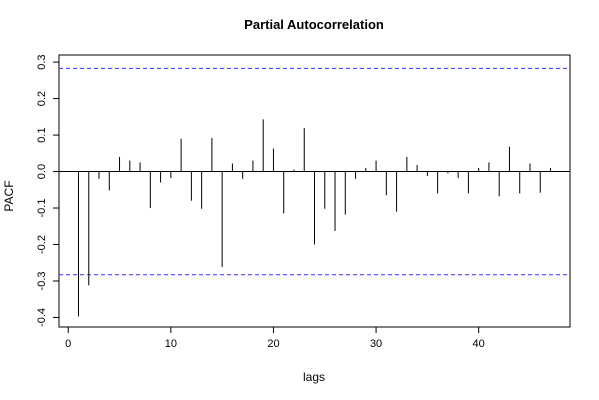 This screenshot has height=400, width=599. Describe the element at coordinates (9, 195) in the screenshot. I see `y-axis-label: PACF` at that location.